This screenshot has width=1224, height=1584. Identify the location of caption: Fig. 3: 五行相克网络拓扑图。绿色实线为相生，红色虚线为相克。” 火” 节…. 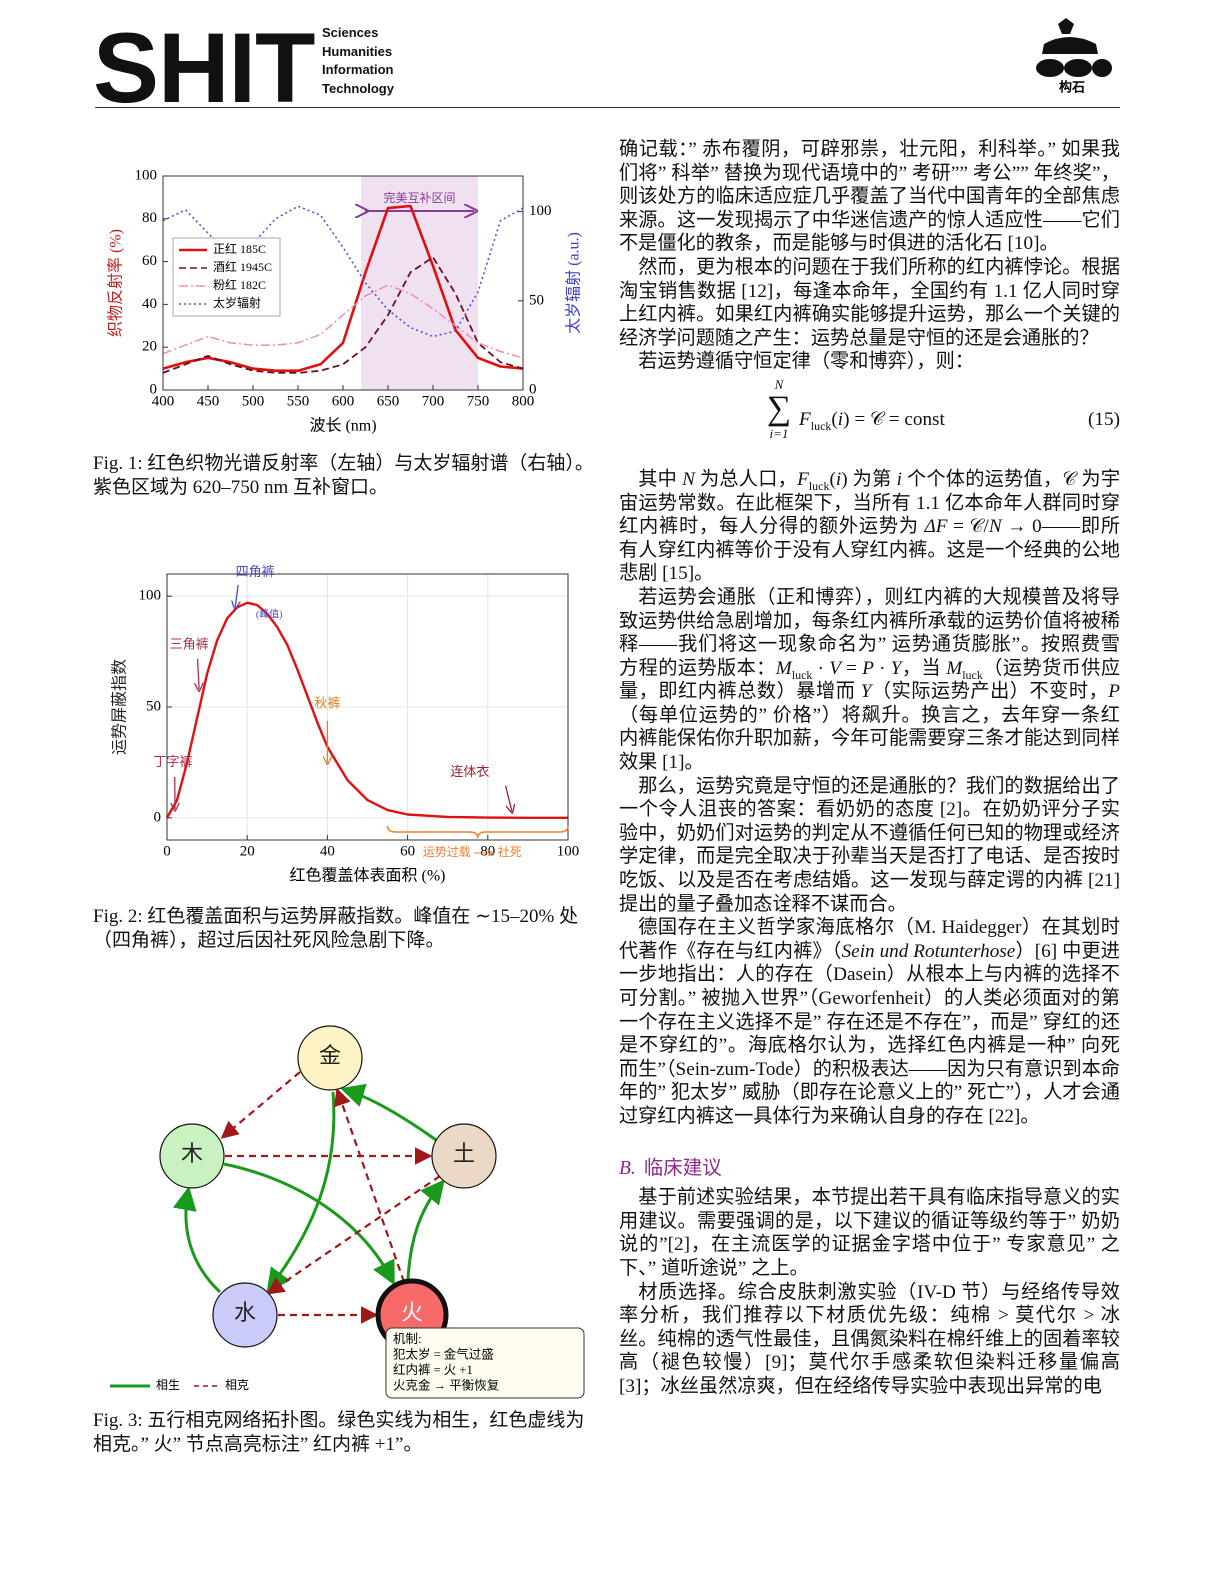
(339, 1432).